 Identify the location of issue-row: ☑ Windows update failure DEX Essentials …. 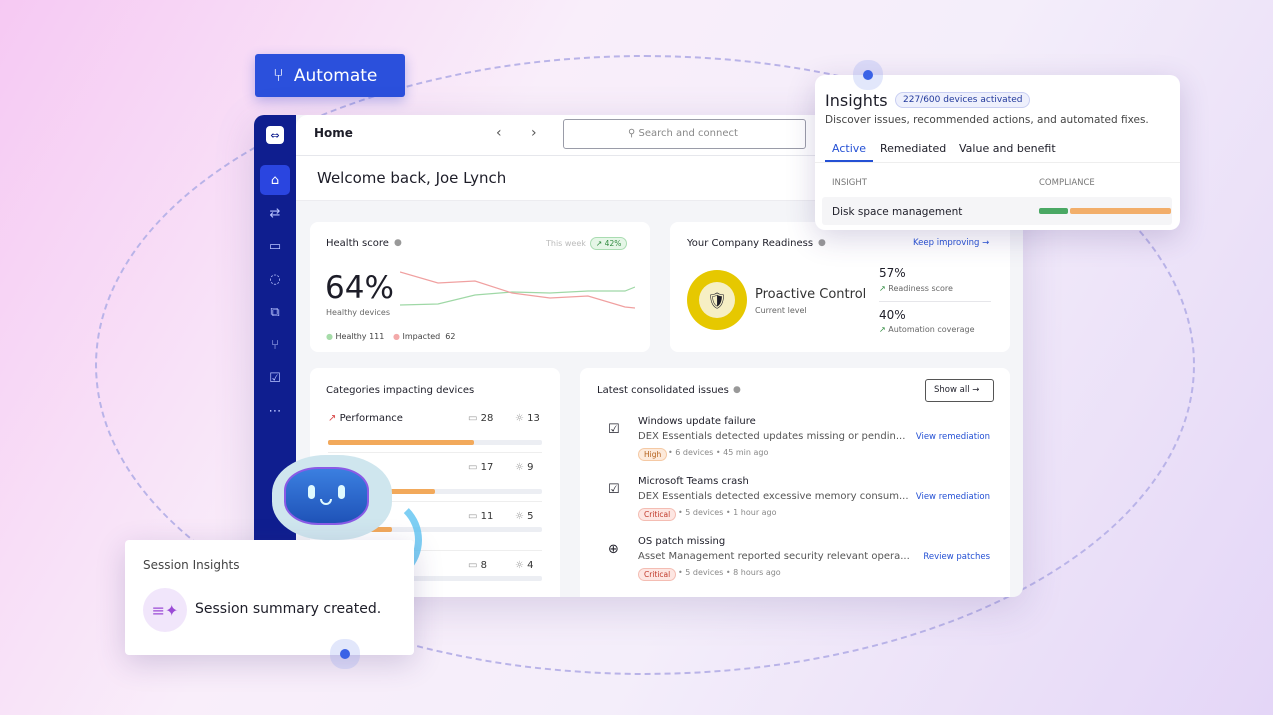
(799, 438).